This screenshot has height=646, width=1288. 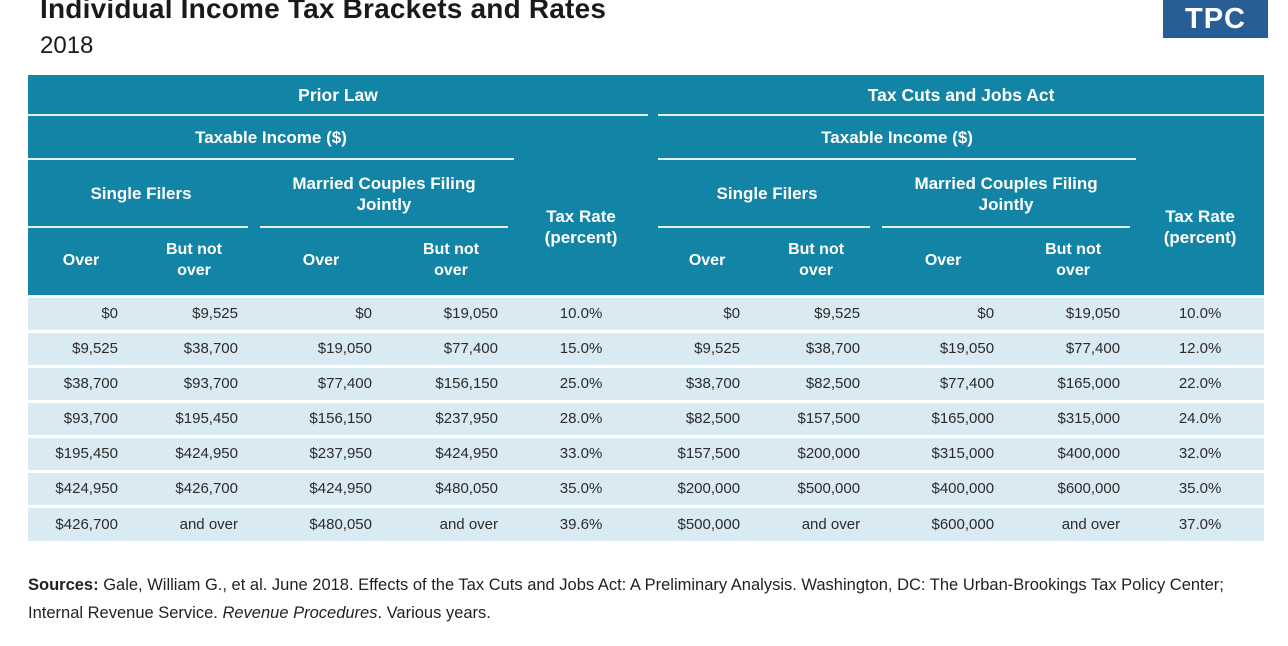 I want to click on prior-single-filers-header: Single Filers, so click(x=141, y=194).